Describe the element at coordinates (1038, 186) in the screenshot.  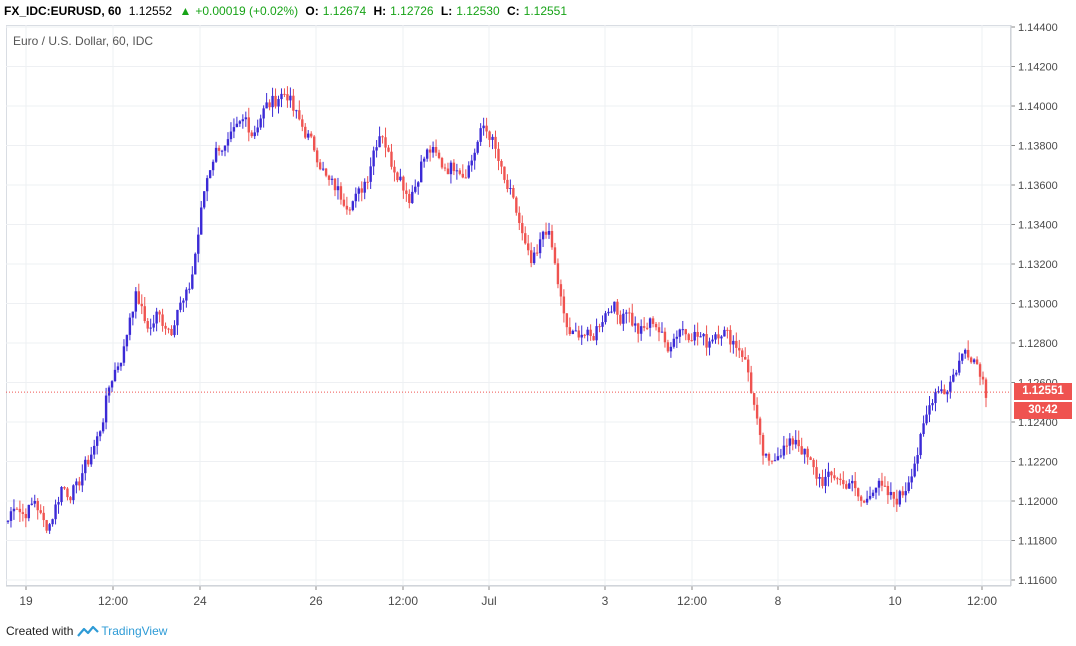
I see `y-tick-label: 1.13600` at that location.